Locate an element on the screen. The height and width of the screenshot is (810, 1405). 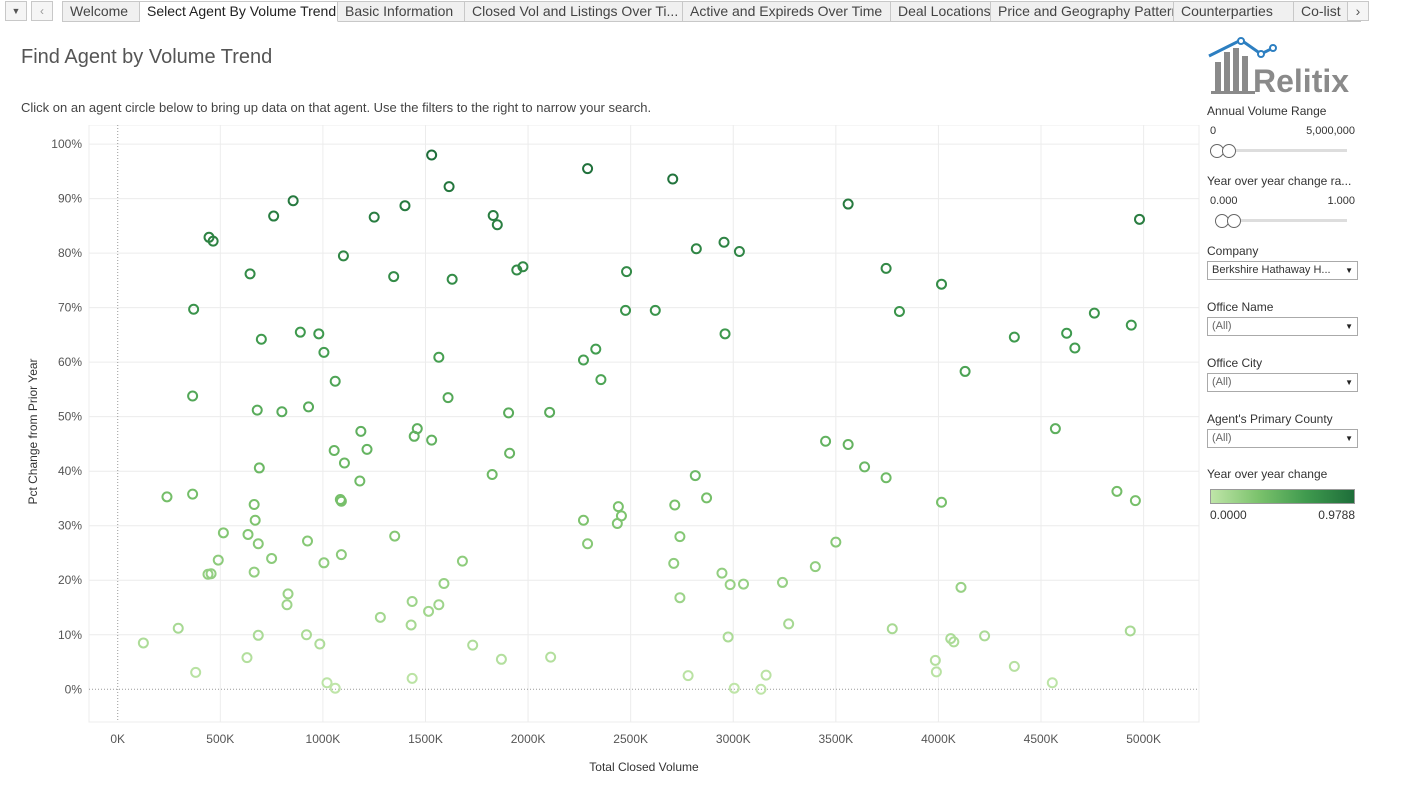
tab-next-button: › is located at coordinates (1358, 11).